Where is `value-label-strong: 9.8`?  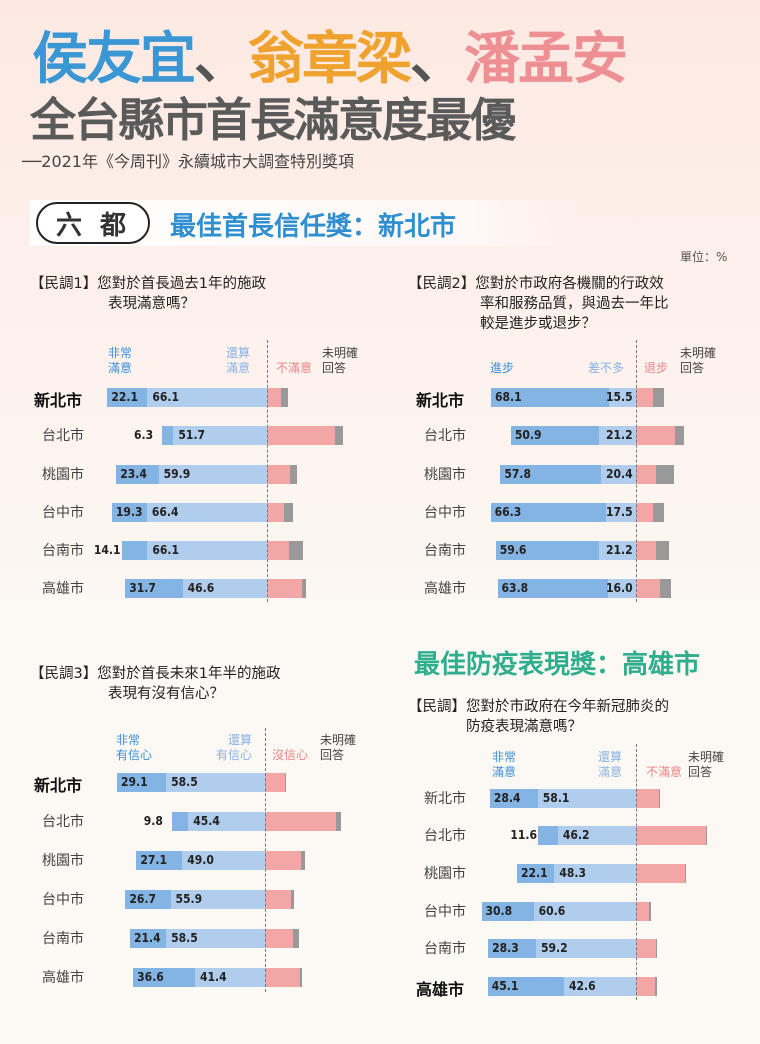 value-label-strong: 9.8 is located at coordinates (153, 821).